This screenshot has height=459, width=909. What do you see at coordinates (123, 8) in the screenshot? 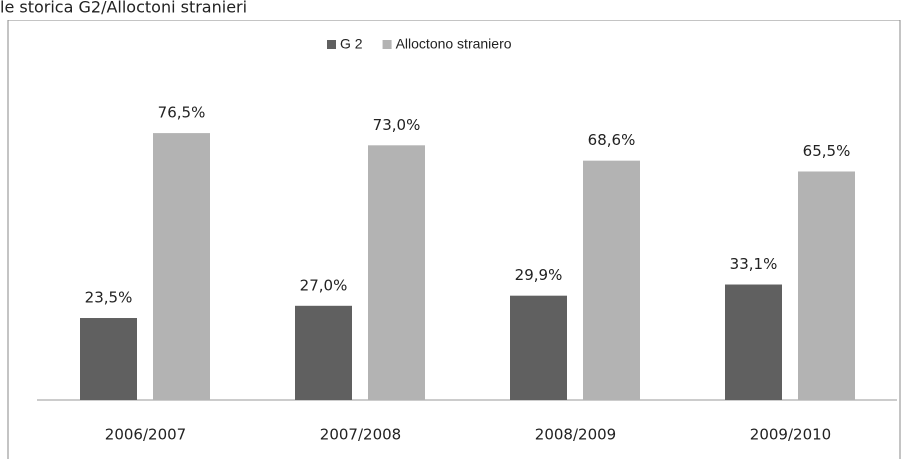
I see `chart-title: le storica G2/Alloctoni stranieri` at bounding box center [123, 8].